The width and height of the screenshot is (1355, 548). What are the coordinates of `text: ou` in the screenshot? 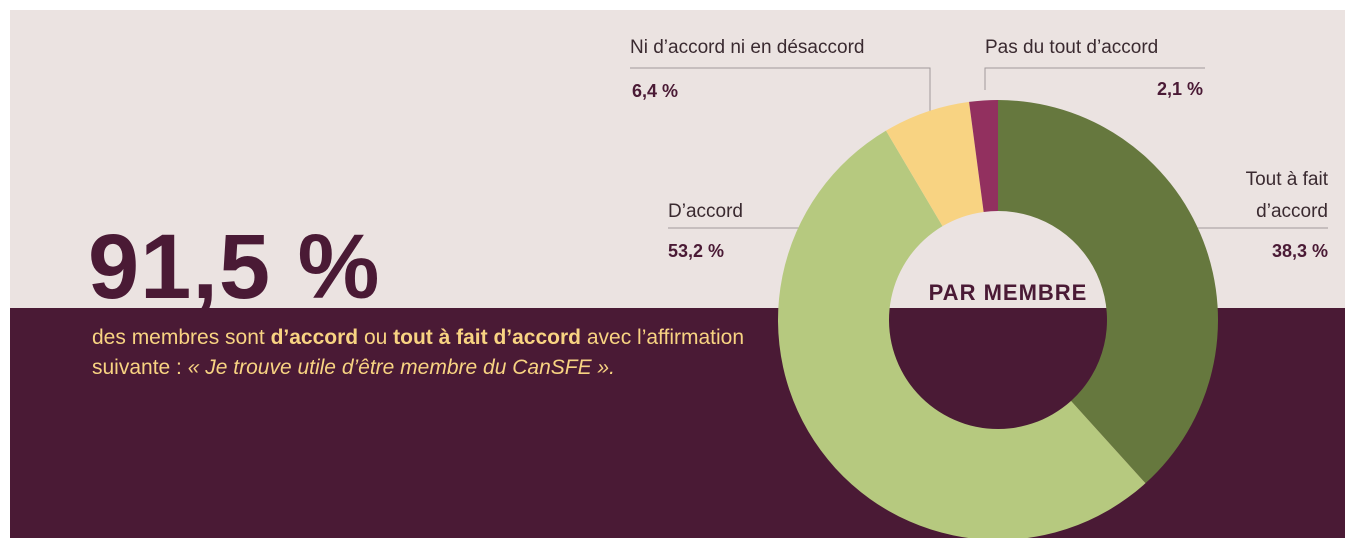 It's located at (376, 337).